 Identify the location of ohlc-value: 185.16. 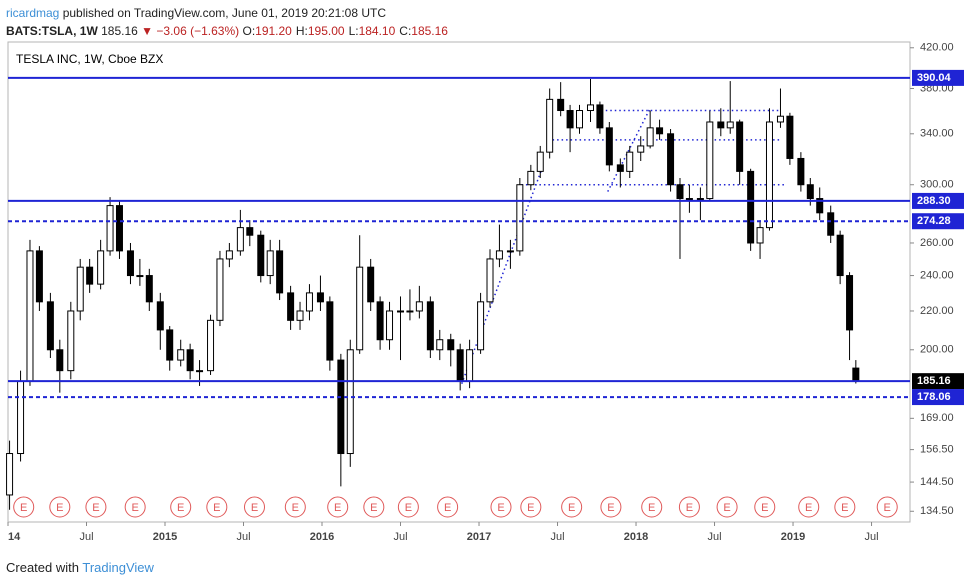
(429, 31).